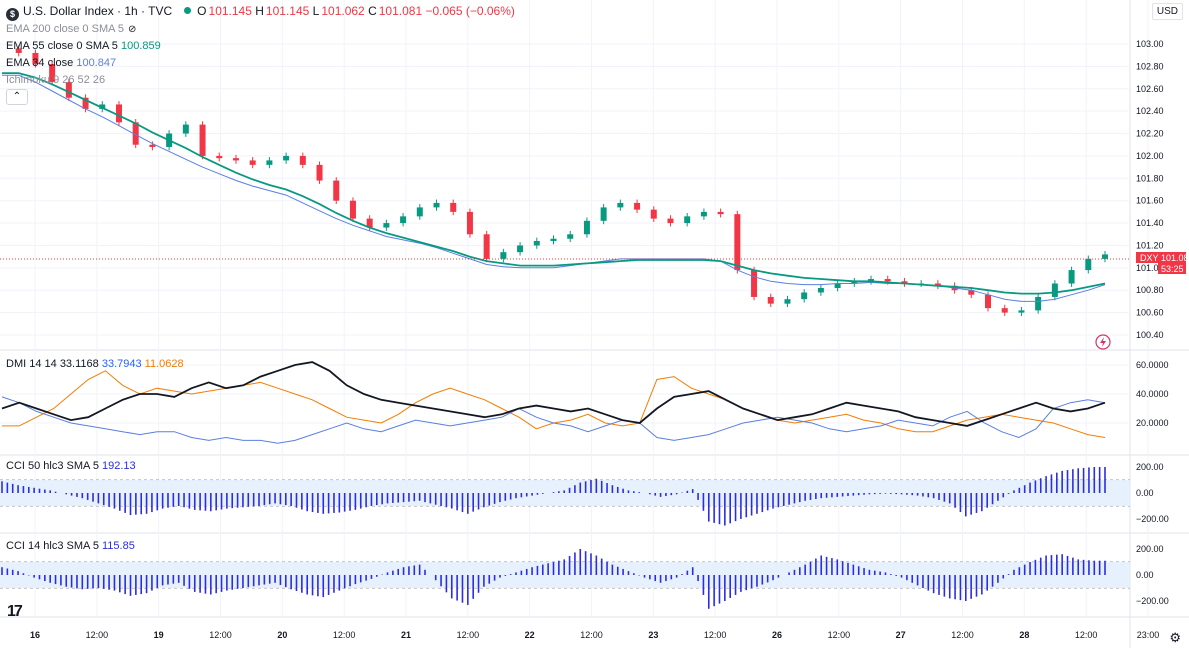 The width and height of the screenshot is (1189, 648). I want to click on hidden-eye-icon: ⊘, so click(132, 29).